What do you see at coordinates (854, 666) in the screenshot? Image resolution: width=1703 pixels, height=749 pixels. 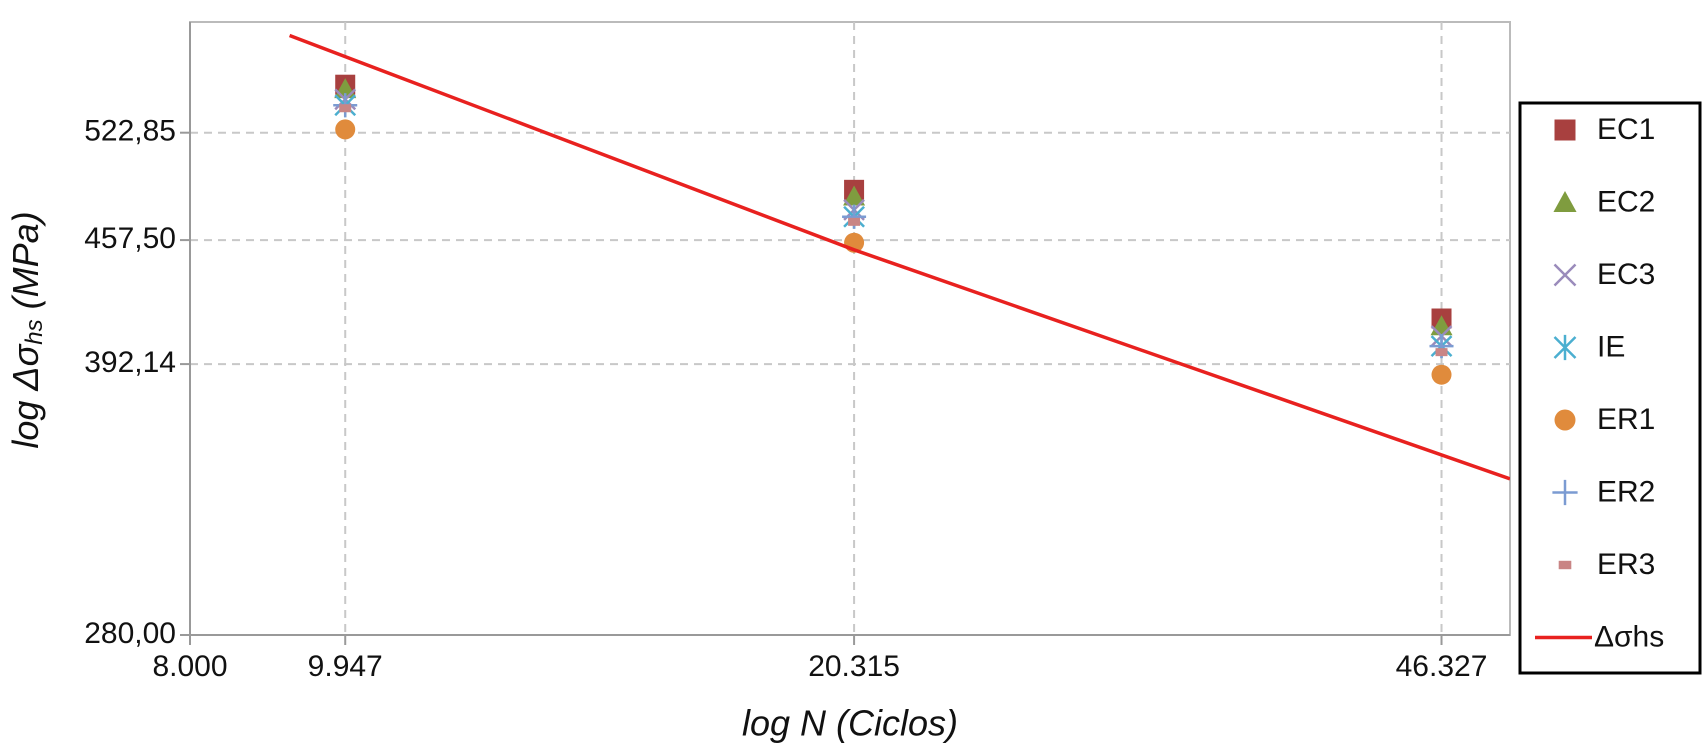 I see `x-tick-label: 20.315` at bounding box center [854, 666].